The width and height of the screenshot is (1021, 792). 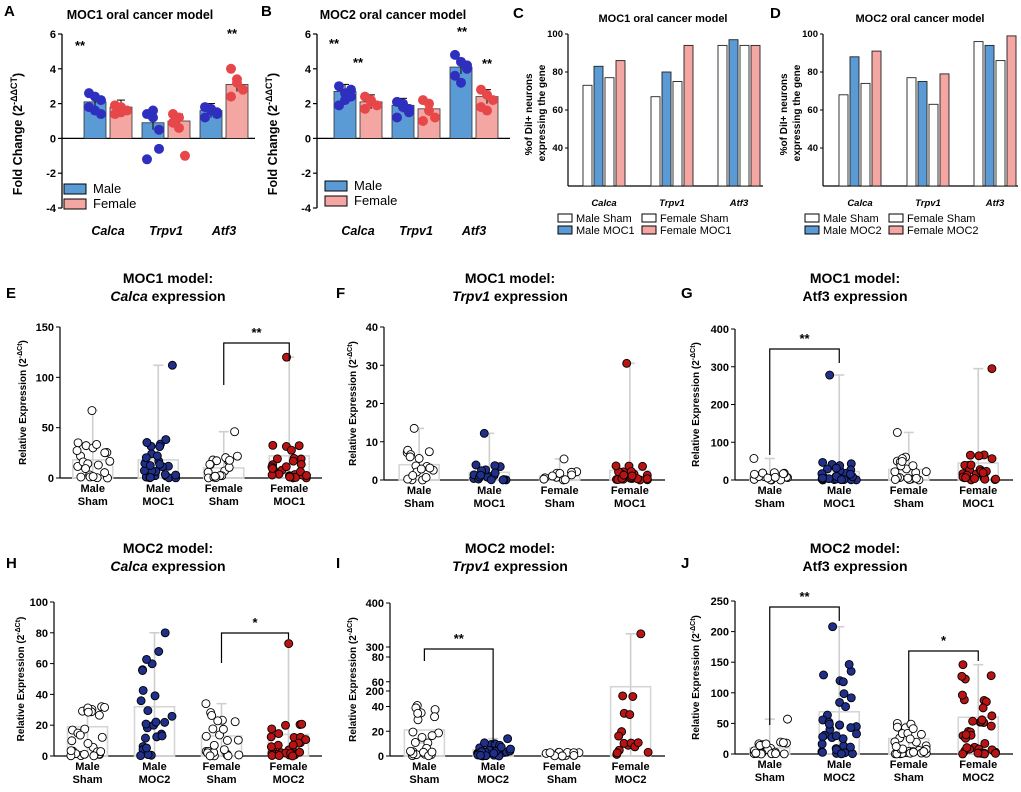 I want to click on panel-a-letter: A, so click(x=9, y=11).